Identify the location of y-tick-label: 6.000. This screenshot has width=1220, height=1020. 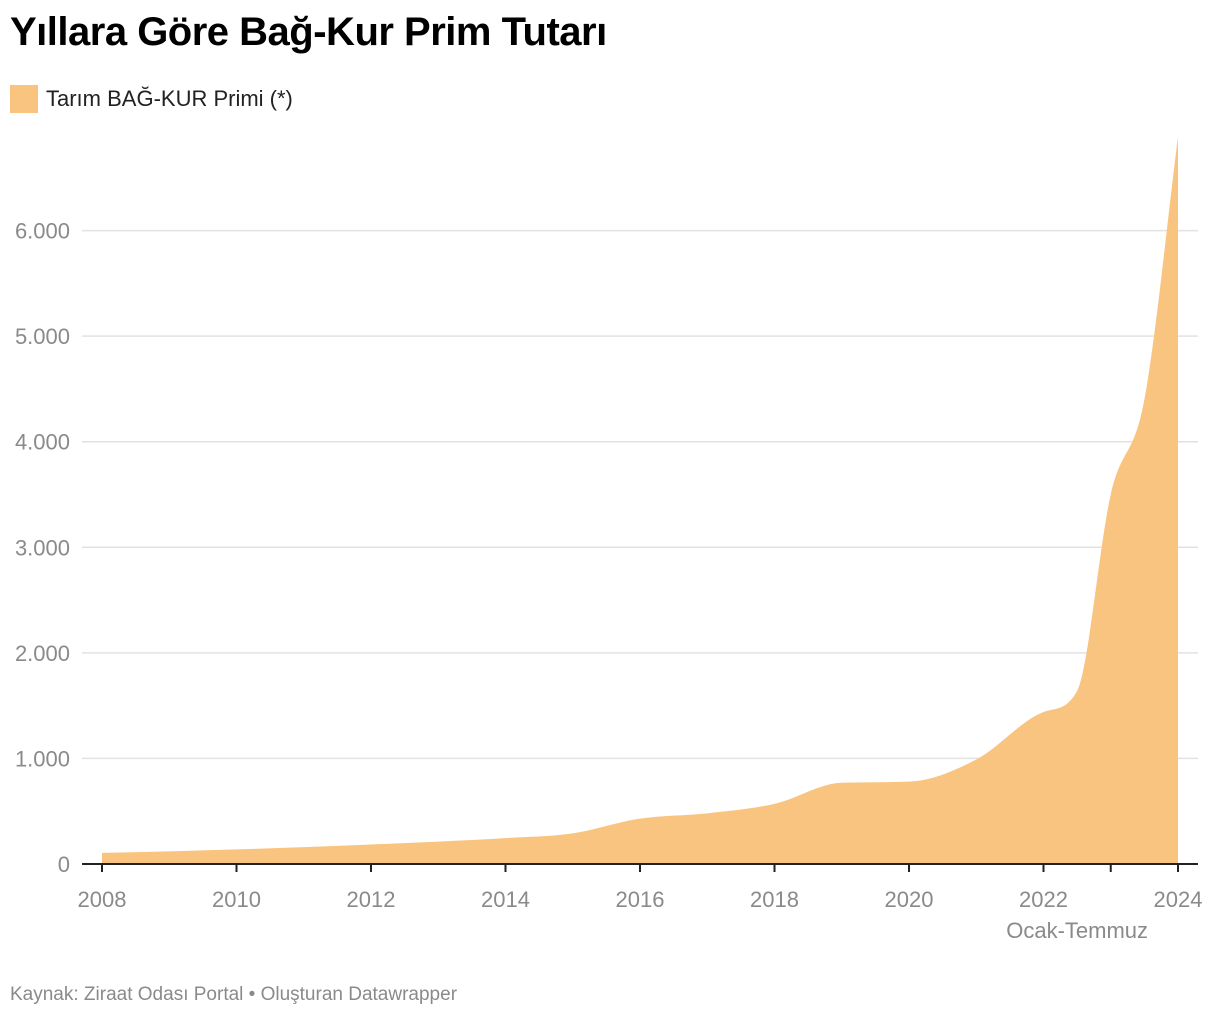
(42, 231).